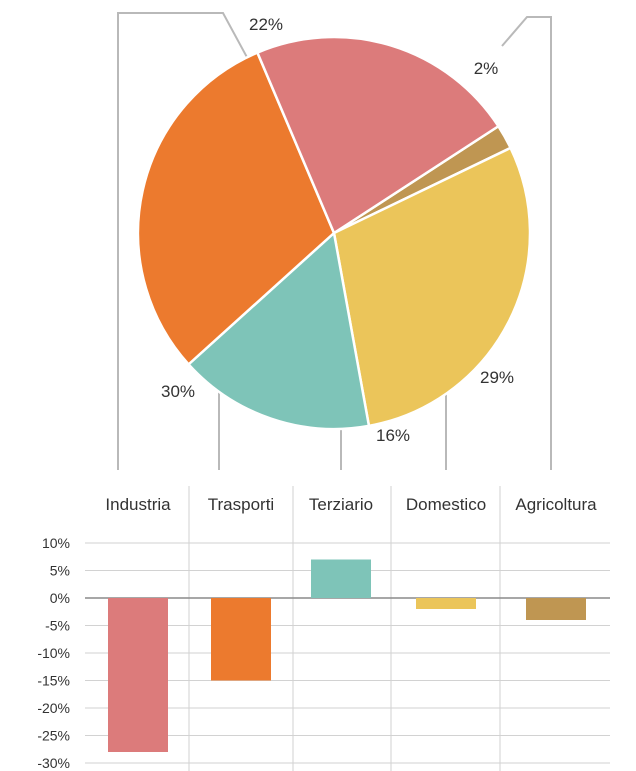  Describe the element at coordinates (138, 504) in the screenshot. I see `category-label-industria: Industria` at that location.